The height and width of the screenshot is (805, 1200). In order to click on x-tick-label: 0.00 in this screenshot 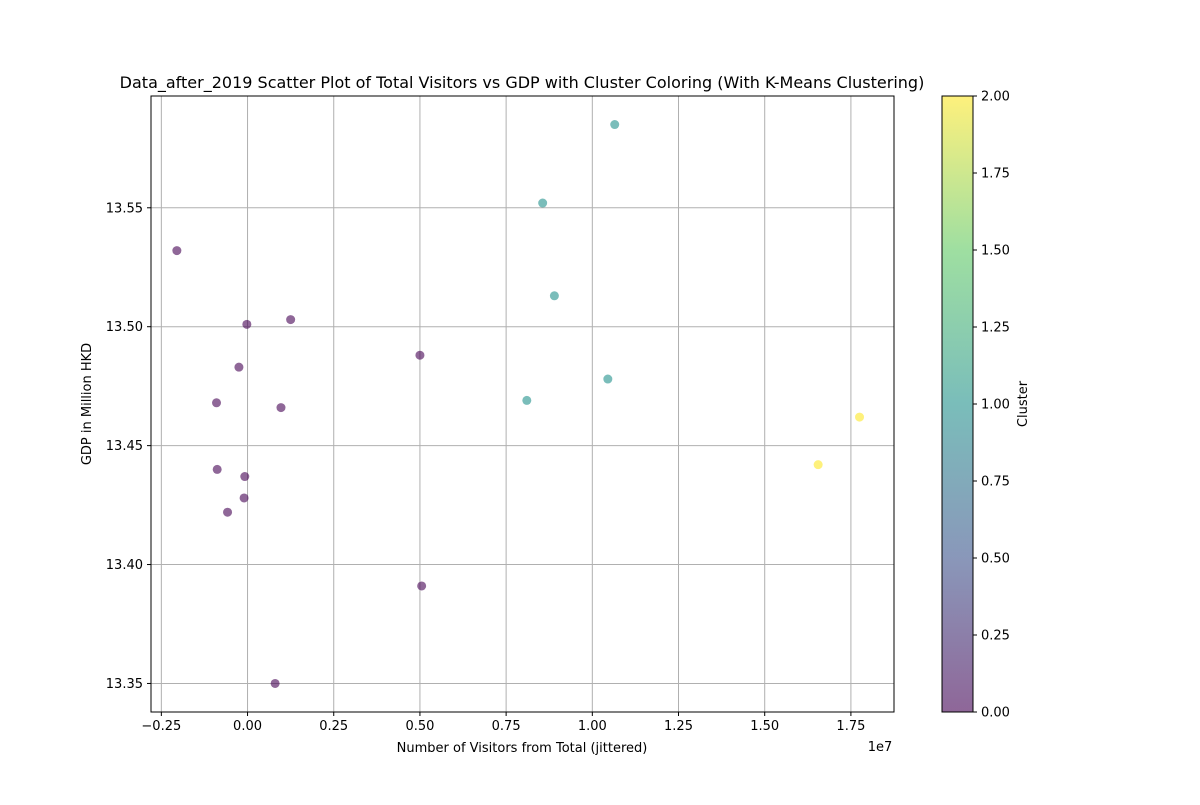, I will do `click(247, 726)`.